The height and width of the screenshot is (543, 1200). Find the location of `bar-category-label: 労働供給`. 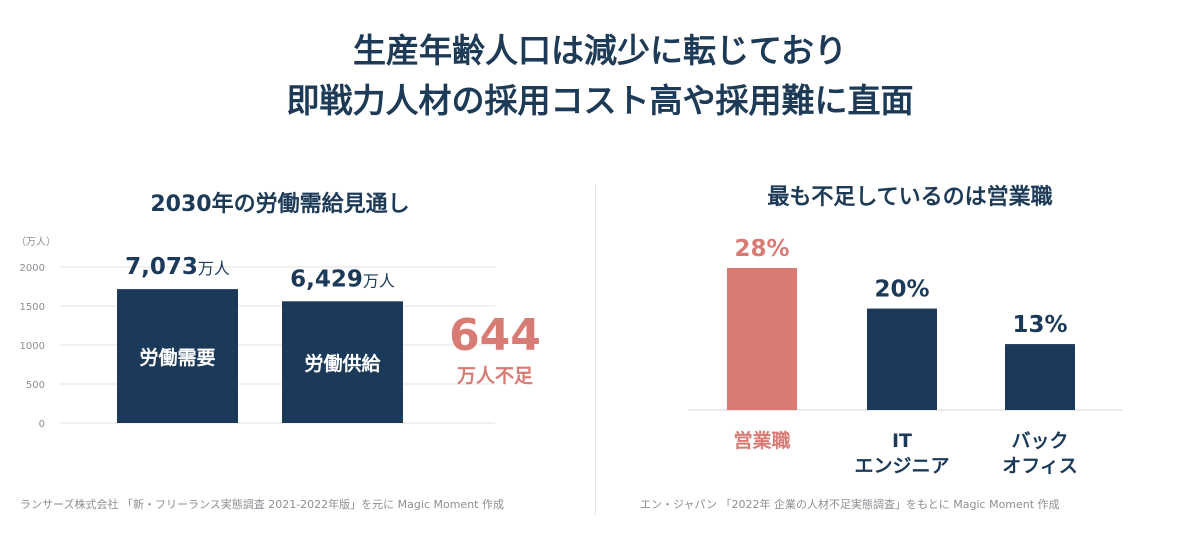

bar-category-label: 労働供給 is located at coordinates (342, 363).